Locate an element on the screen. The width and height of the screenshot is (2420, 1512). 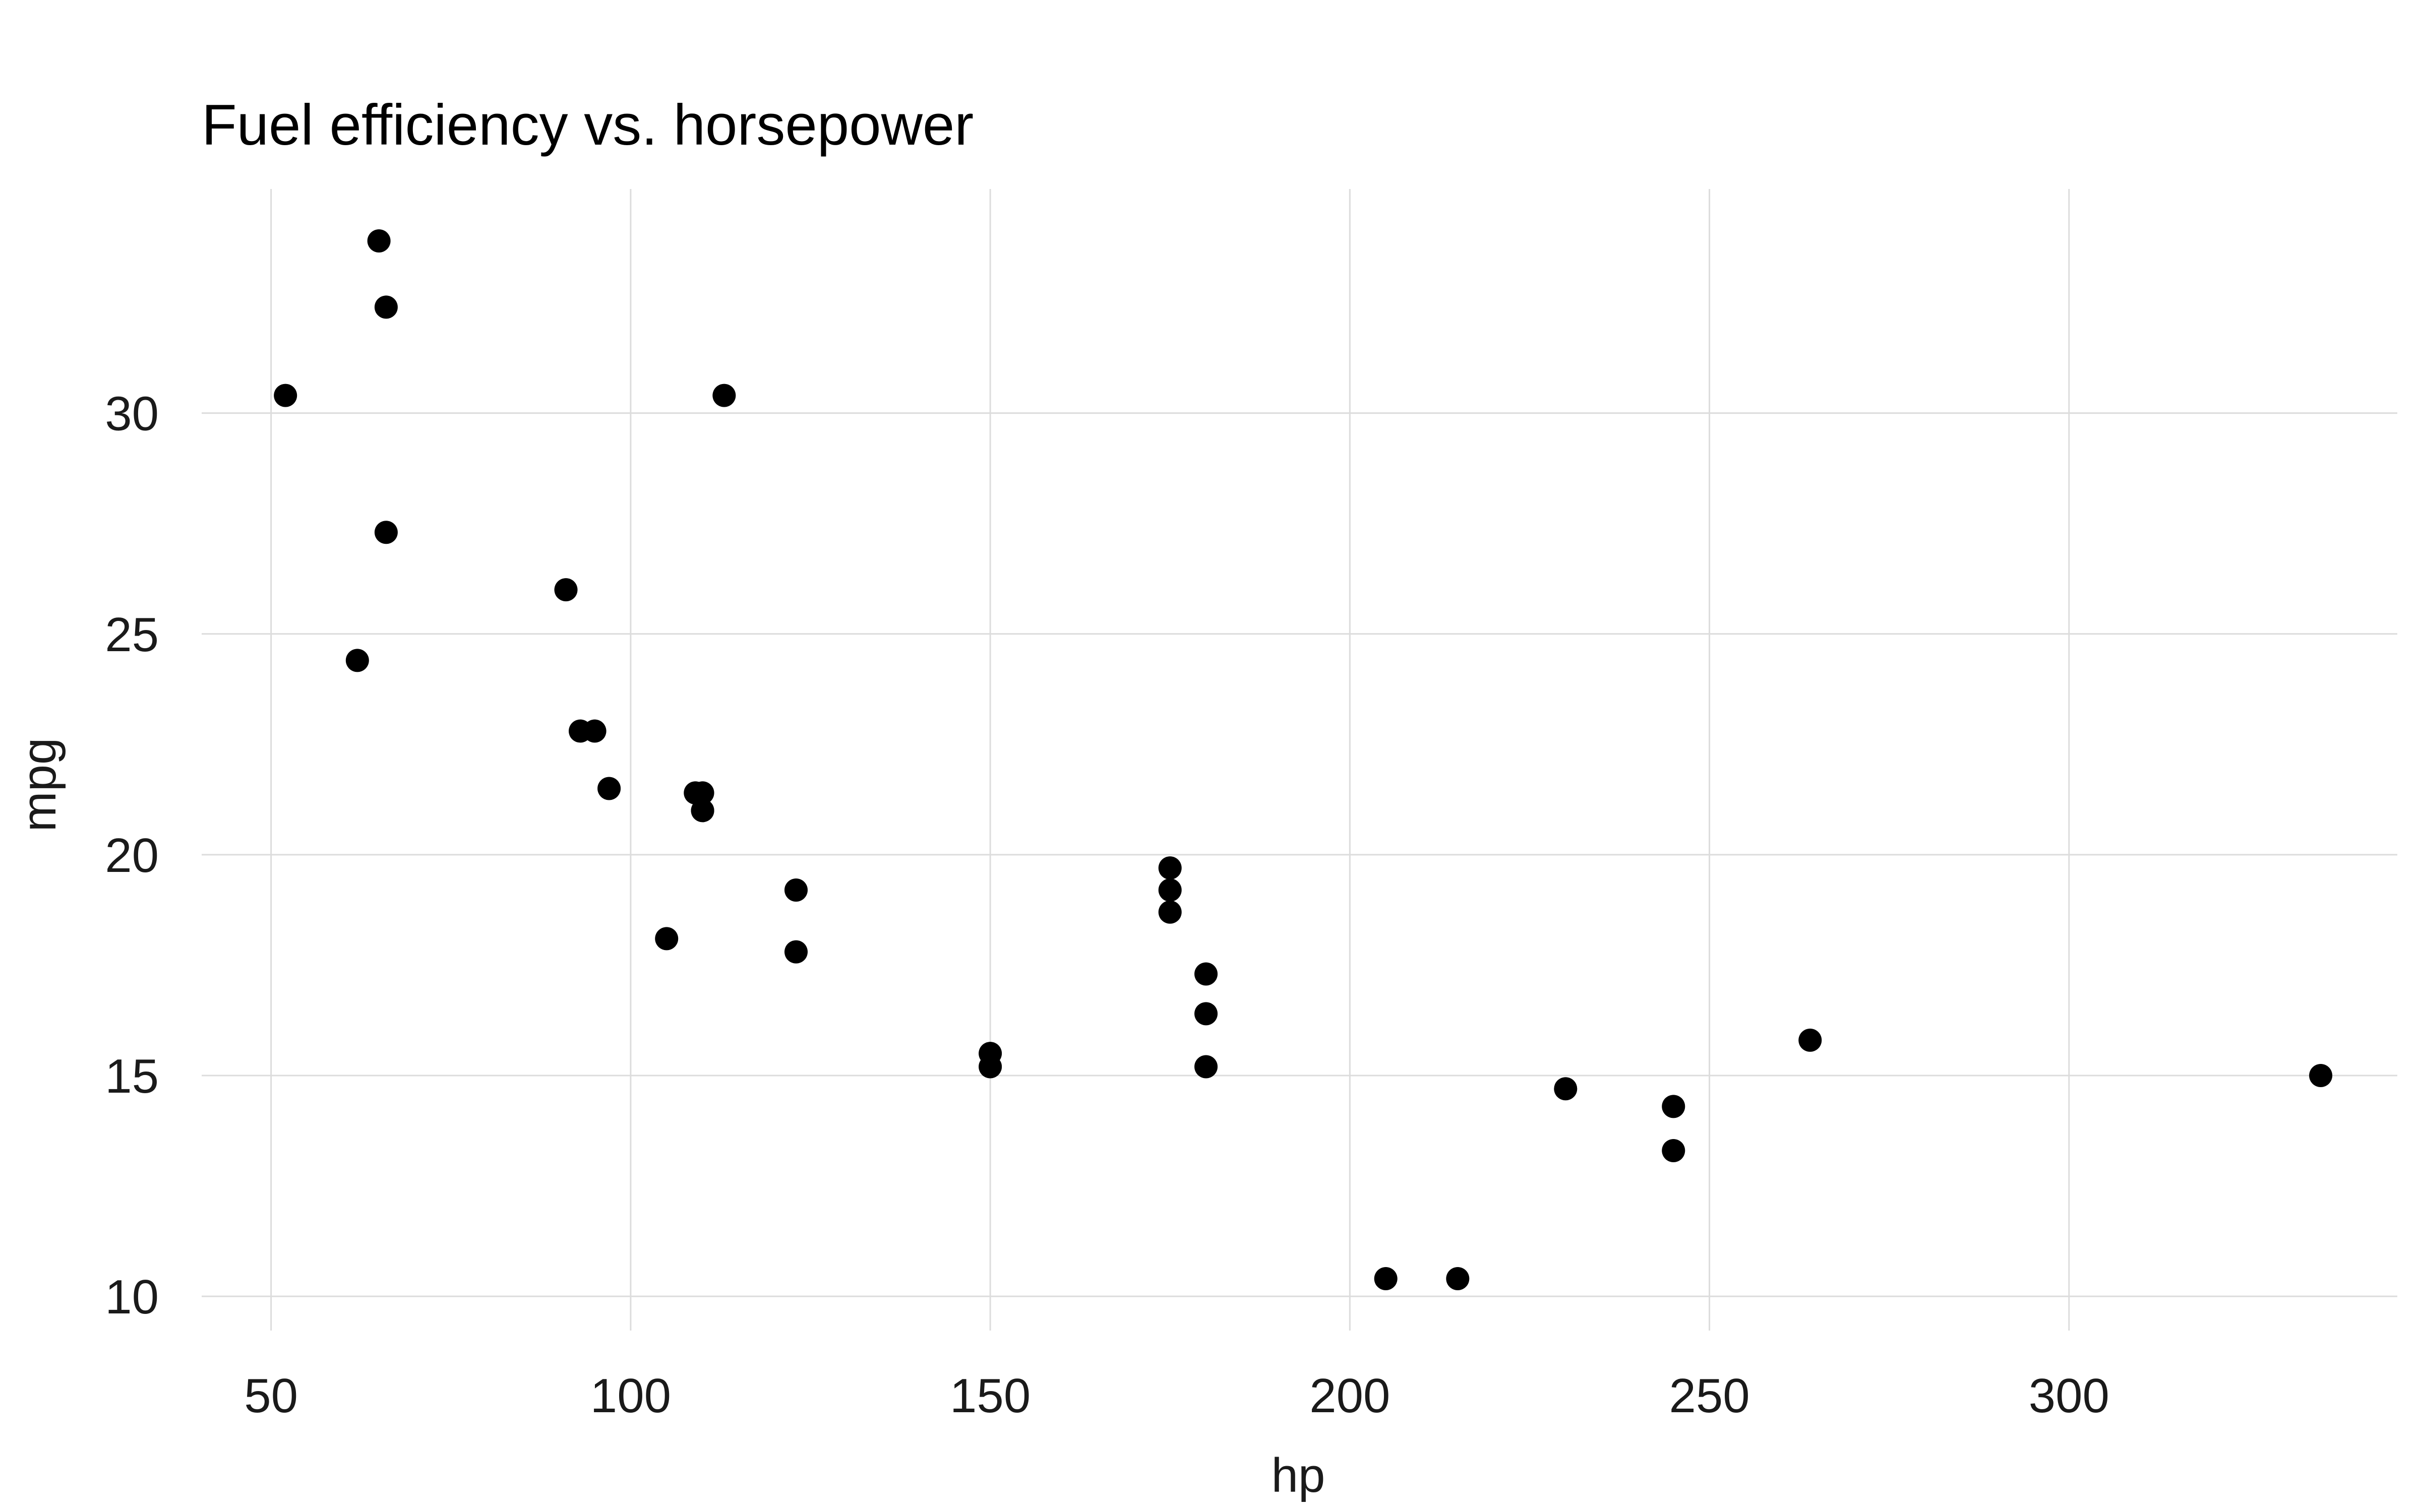
x-tick-label: 250 is located at coordinates (1709, 1396).